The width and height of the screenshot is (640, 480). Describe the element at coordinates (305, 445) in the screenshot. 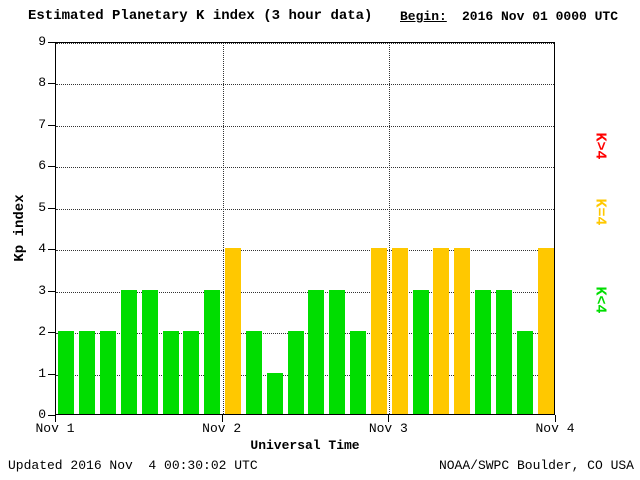

I see `x-axis-label: Universal Time` at that location.